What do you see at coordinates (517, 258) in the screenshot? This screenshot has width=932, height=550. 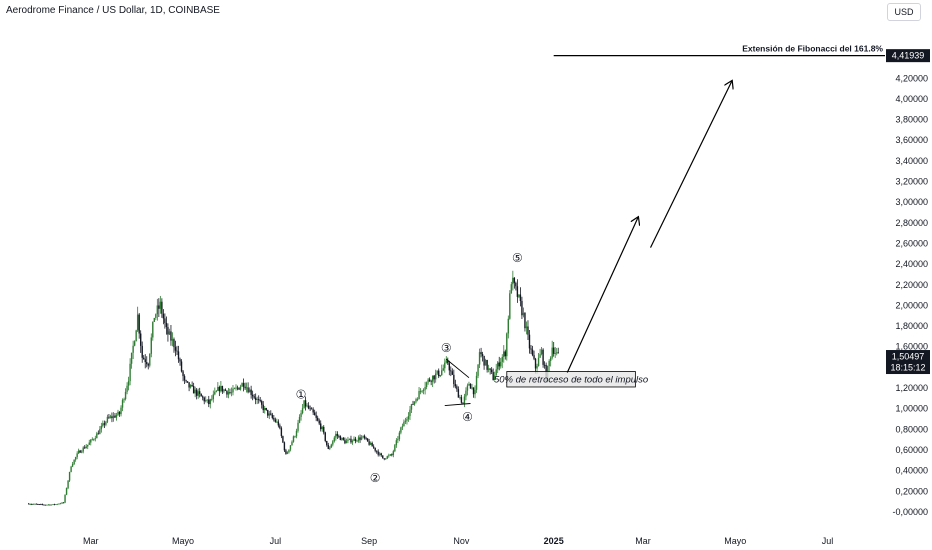 I see `wave-count-label: ⑤` at bounding box center [517, 258].